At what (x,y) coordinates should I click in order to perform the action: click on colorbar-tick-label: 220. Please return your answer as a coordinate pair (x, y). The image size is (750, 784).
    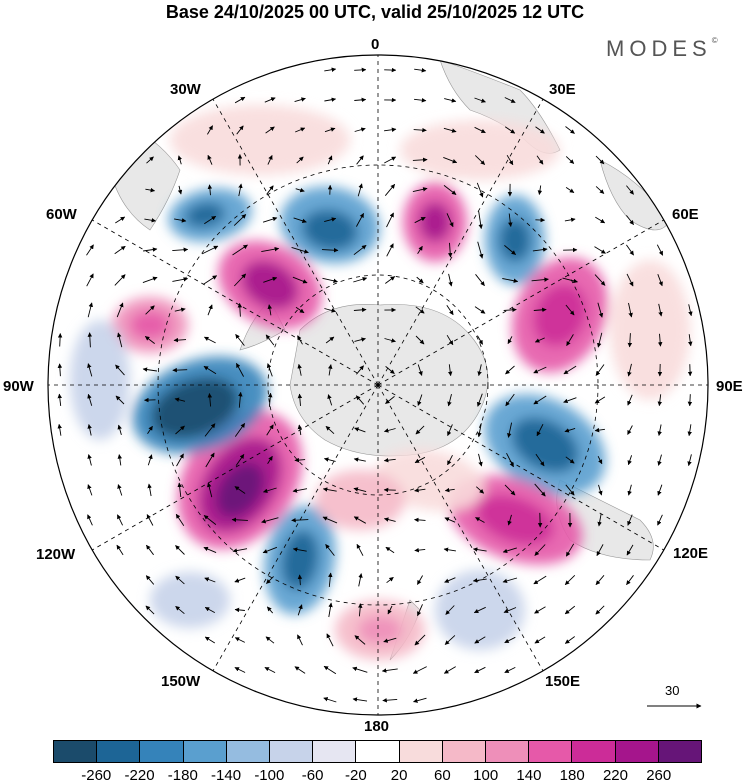
    Looking at the image, I should click on (615, 775).